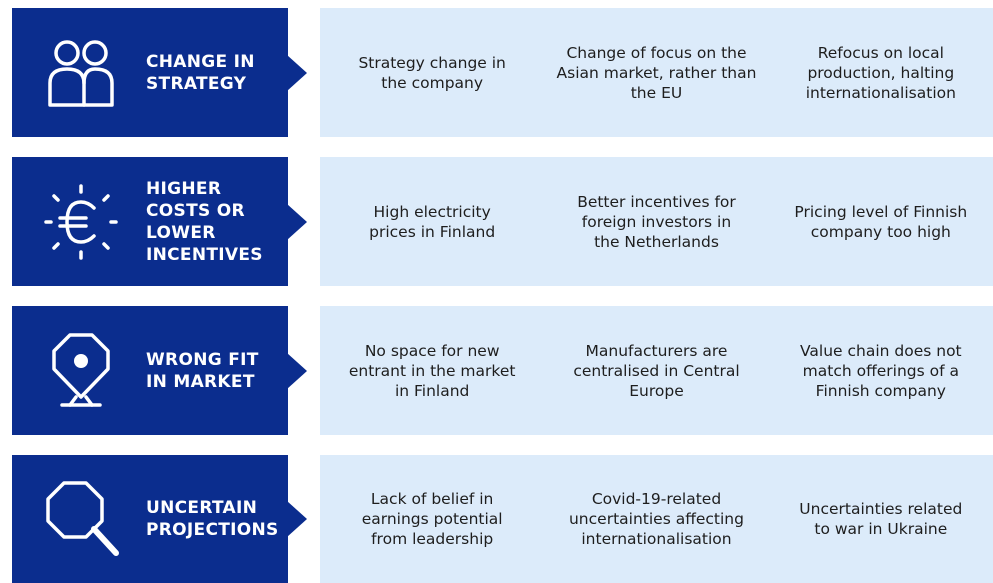 Image resolution: width=993 pixels, height=583 pixels. Describe the element at coordinates (200, 381) in the screenshot. I see `label-line: IN MARKET` at that location.